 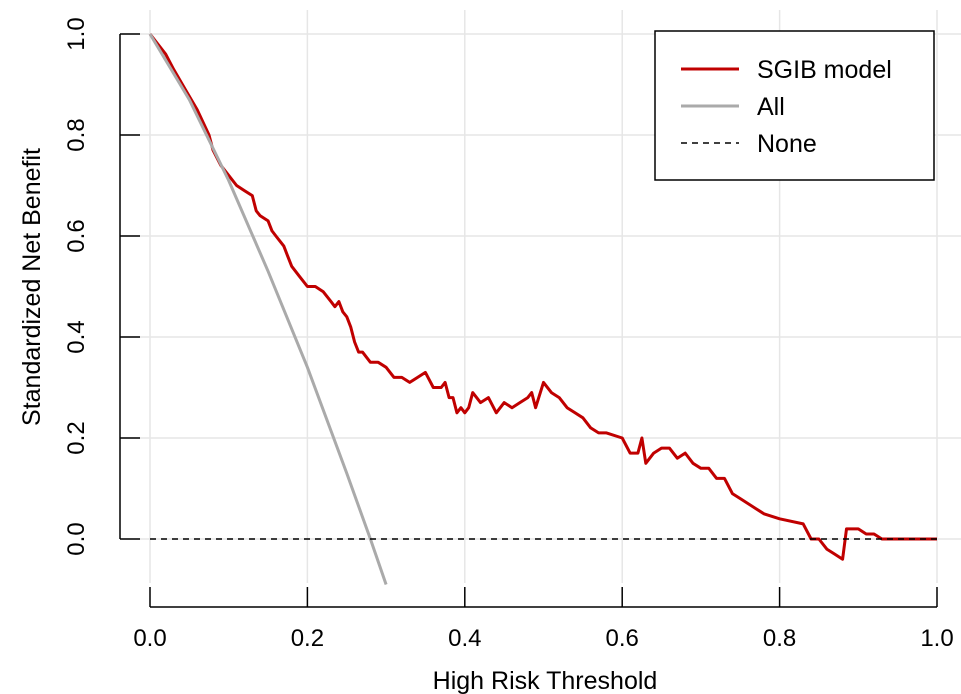 What do you see at coordinates (622, 638) in the screenshot?
I see `x-tick-label-3: 0.6` at bounding box center [622, 638].